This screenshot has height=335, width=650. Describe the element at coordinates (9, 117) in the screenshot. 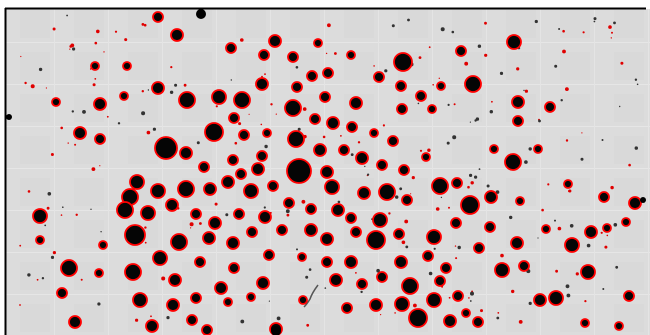

I see `dark-object` at that location.